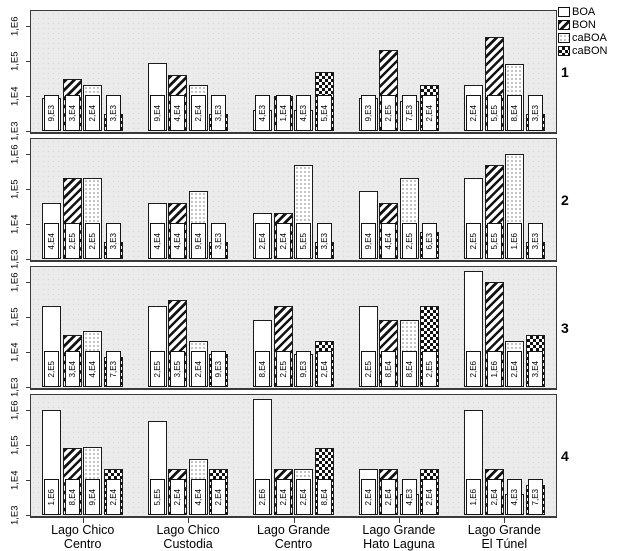 Image resolution: width=627 pixels, height=551 pixels. Describe the element at coordinates (589, 37) in the screenshot. I see `legend-label-caboa: caBOA` at that location.